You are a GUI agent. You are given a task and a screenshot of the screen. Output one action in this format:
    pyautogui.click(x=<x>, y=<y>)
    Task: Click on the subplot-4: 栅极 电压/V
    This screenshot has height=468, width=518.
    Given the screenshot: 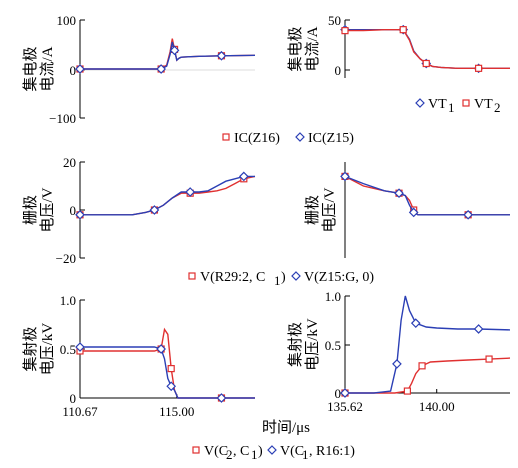 What is the action you would take?
    pyautogui.click(x=407, y=210)
    